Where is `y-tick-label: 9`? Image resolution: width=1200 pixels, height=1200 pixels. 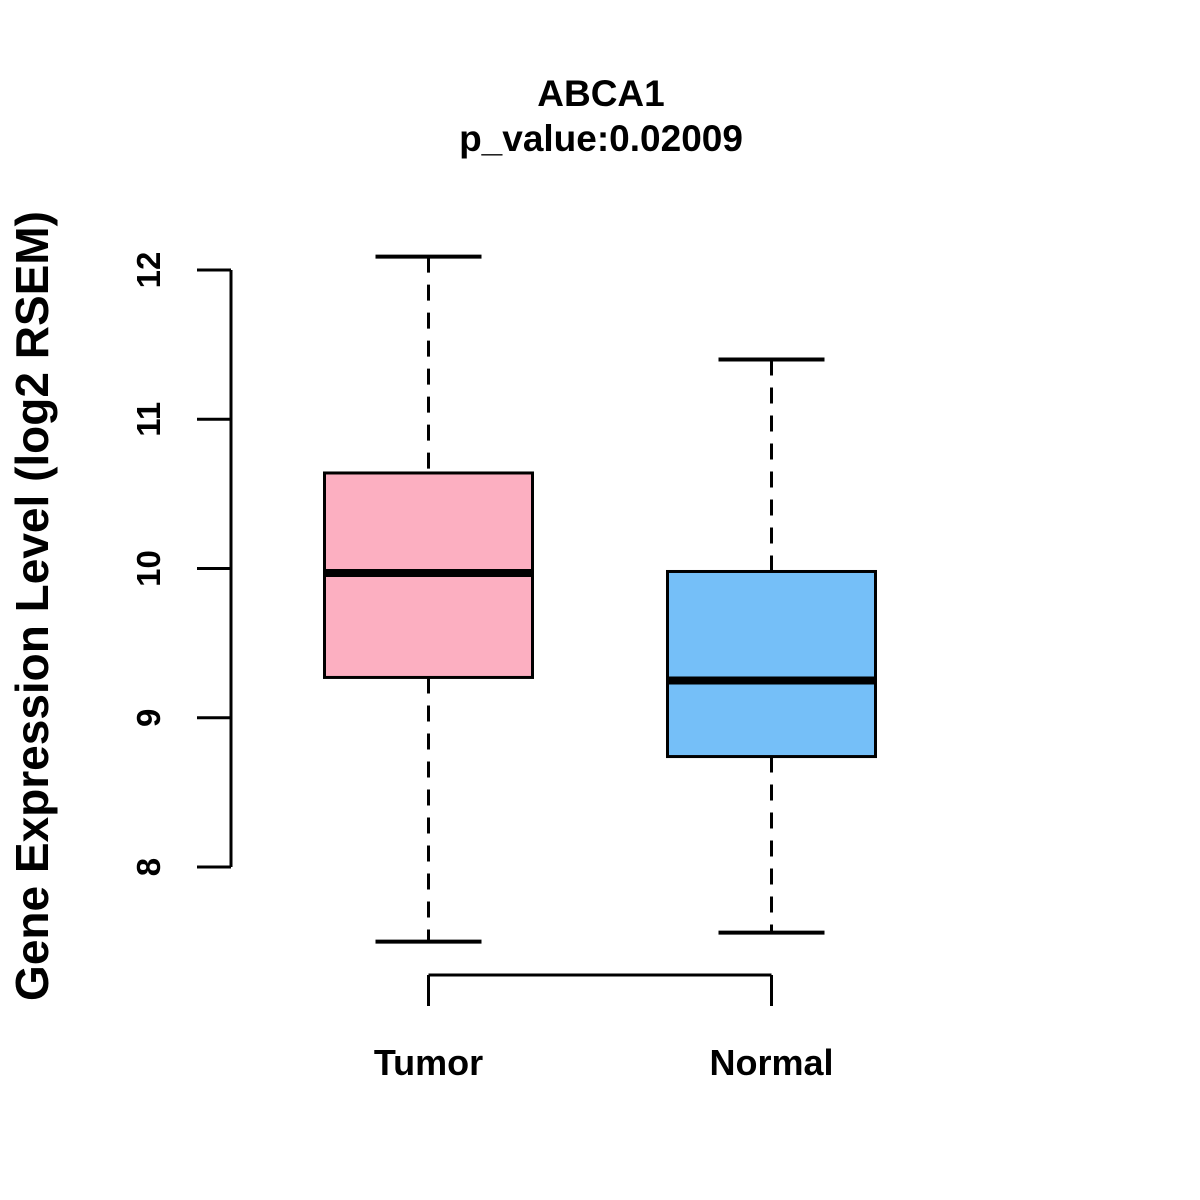 y-tick-label: 9 is located at coordinates (148, 718).